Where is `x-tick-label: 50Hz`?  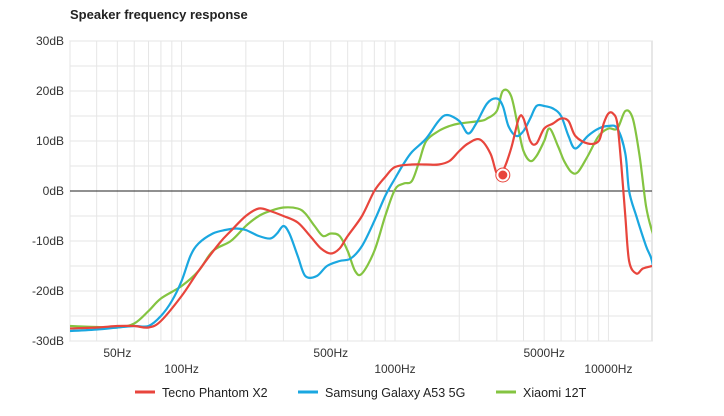 x-tick-label: 50Hz is located at coordinates (117, 353).